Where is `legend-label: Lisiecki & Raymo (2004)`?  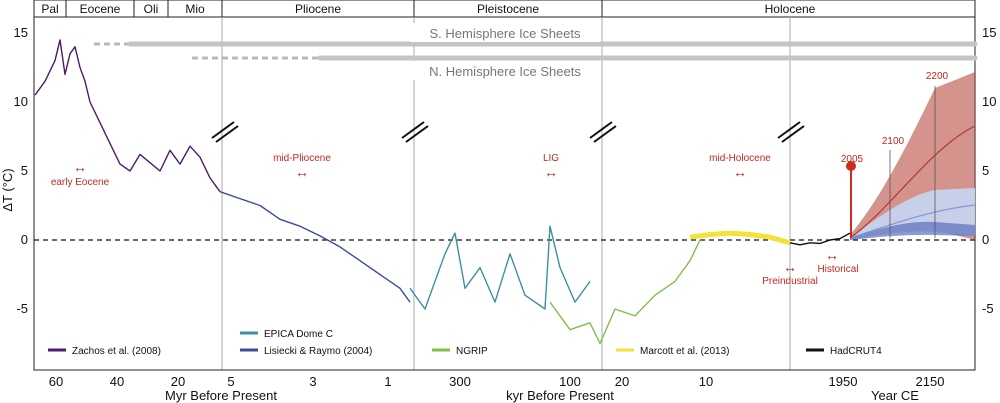
legend-label: Lisiecki & Raymo (2004) is located at coordinates (318, 351).